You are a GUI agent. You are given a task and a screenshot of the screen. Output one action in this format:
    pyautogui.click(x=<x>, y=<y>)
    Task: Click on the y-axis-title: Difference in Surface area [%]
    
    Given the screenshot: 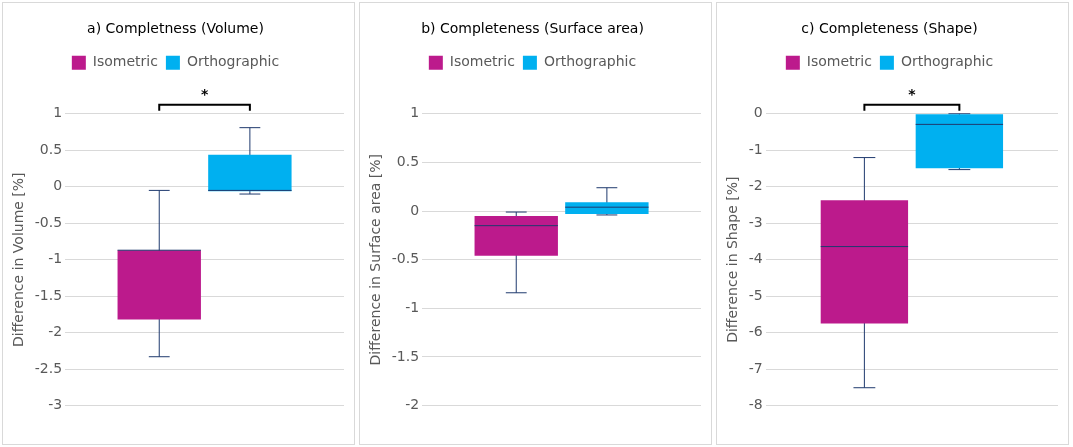 What is the action you would take?
    pyautogui.click(x=375, y=259)
    